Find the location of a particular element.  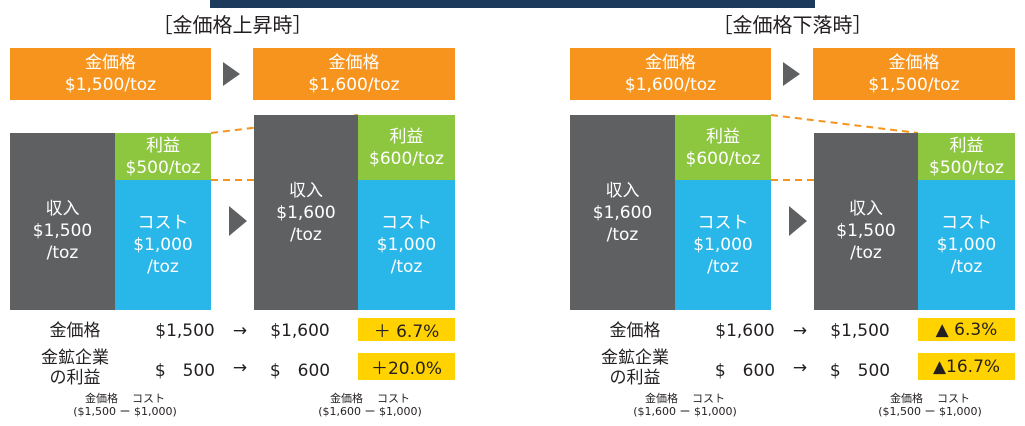

panel-title: ［金価格下落時］ is located at coordinates (792, 23).